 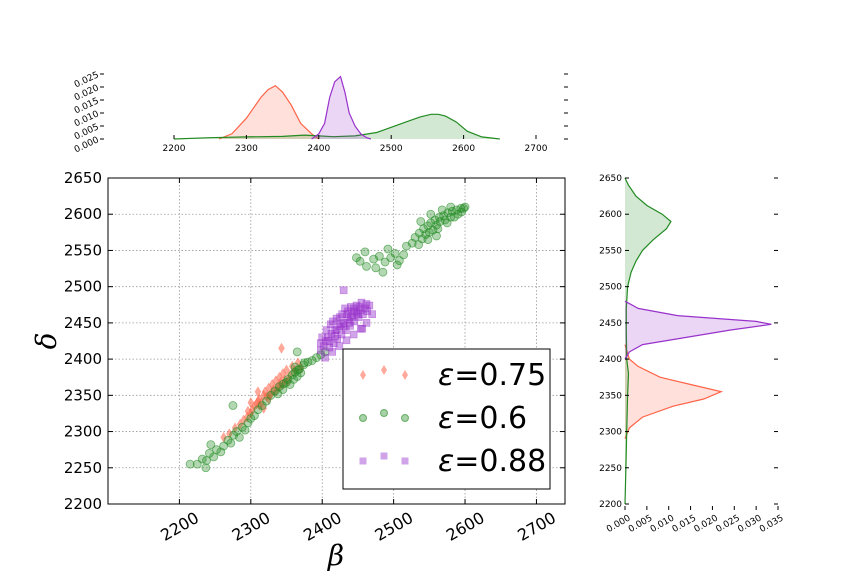 What do you see at coordinates (46, 341) in the screenshot?
I see `y-axis-label: δ` at bounding box center [46, 341].